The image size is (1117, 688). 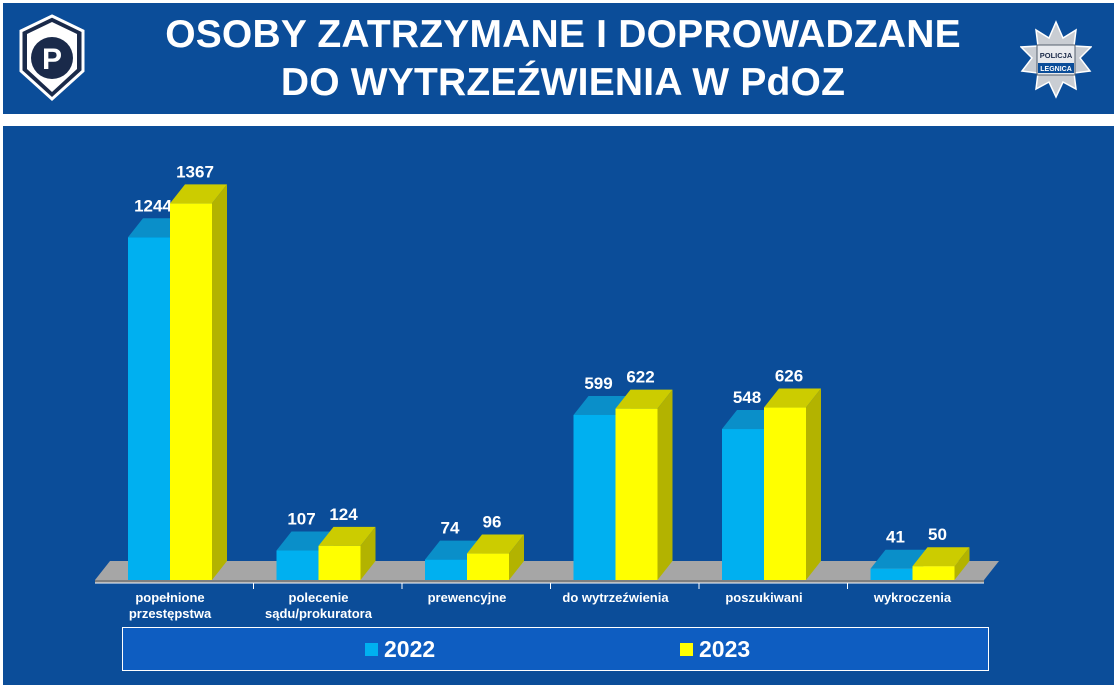 I want to click on data-label-2023-5: 50, so click(x=937, y=534).